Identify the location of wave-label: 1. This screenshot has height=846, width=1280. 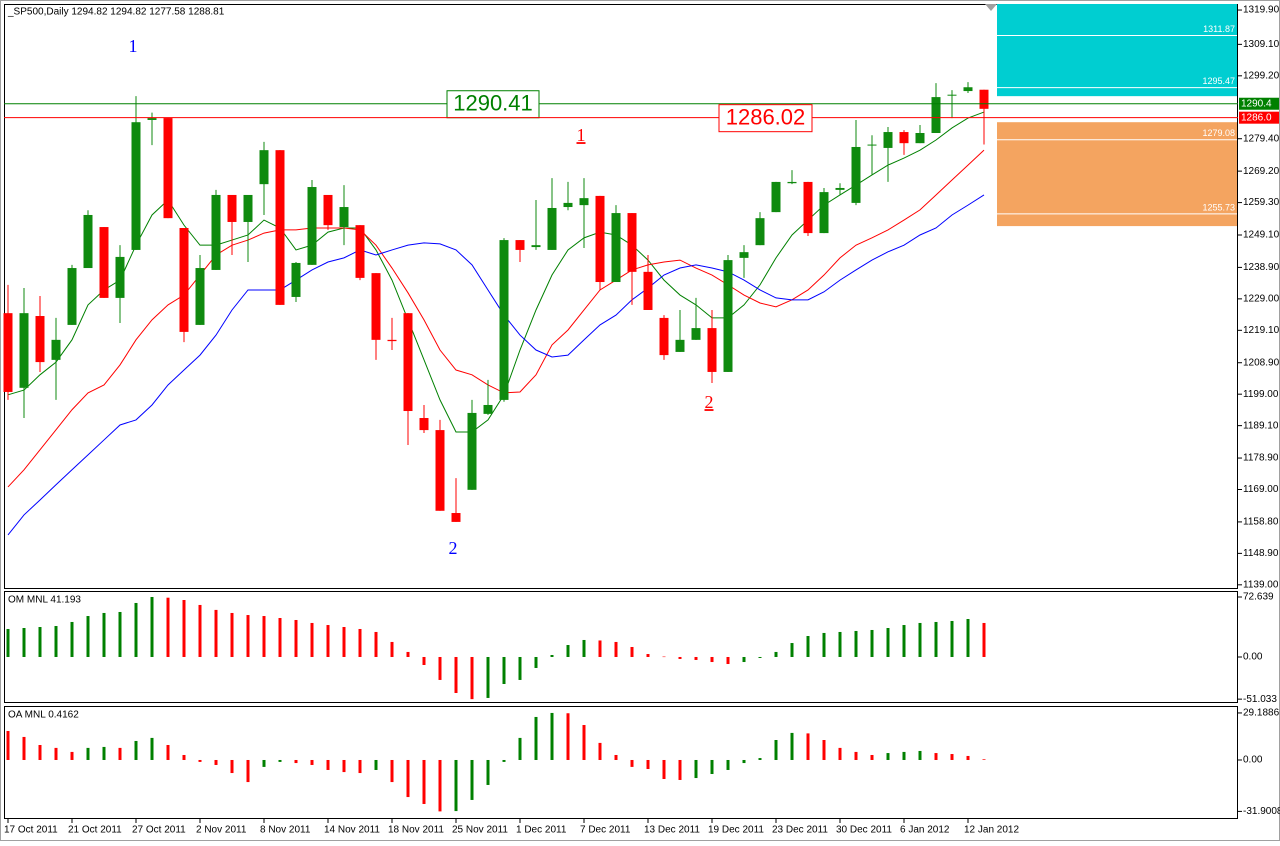
(133, 46).